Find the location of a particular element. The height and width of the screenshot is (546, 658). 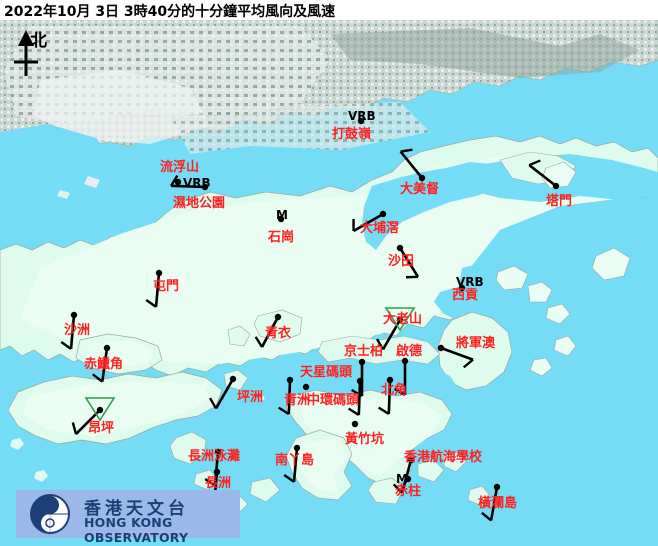

station-waglan-island is located at coordinates (491, 502).